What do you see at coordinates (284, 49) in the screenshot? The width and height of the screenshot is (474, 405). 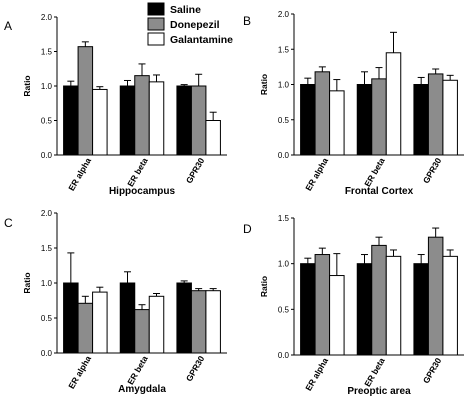 I see `y-tick-label-b: 1.5` at bounding box center [284, 49].